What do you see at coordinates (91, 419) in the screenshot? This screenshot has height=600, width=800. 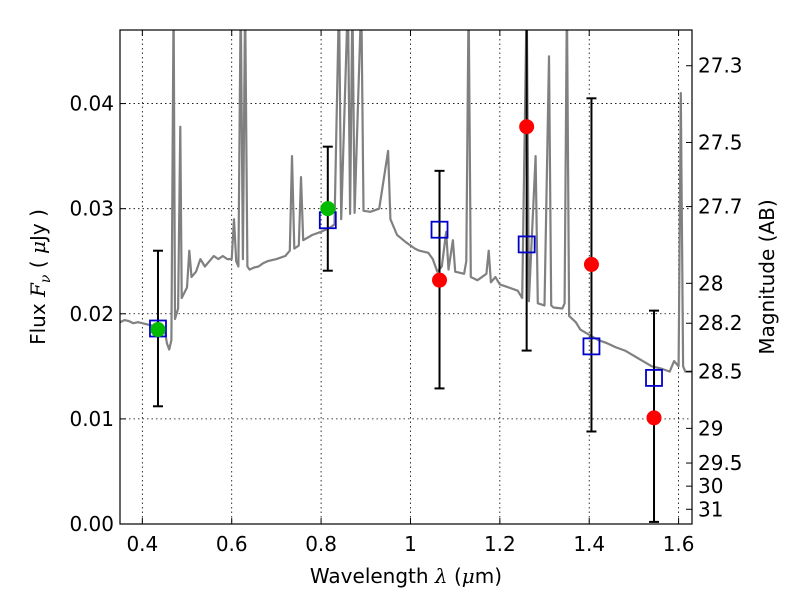 I see `y-tick-label: 0.01` at bounding box center [91, 419].